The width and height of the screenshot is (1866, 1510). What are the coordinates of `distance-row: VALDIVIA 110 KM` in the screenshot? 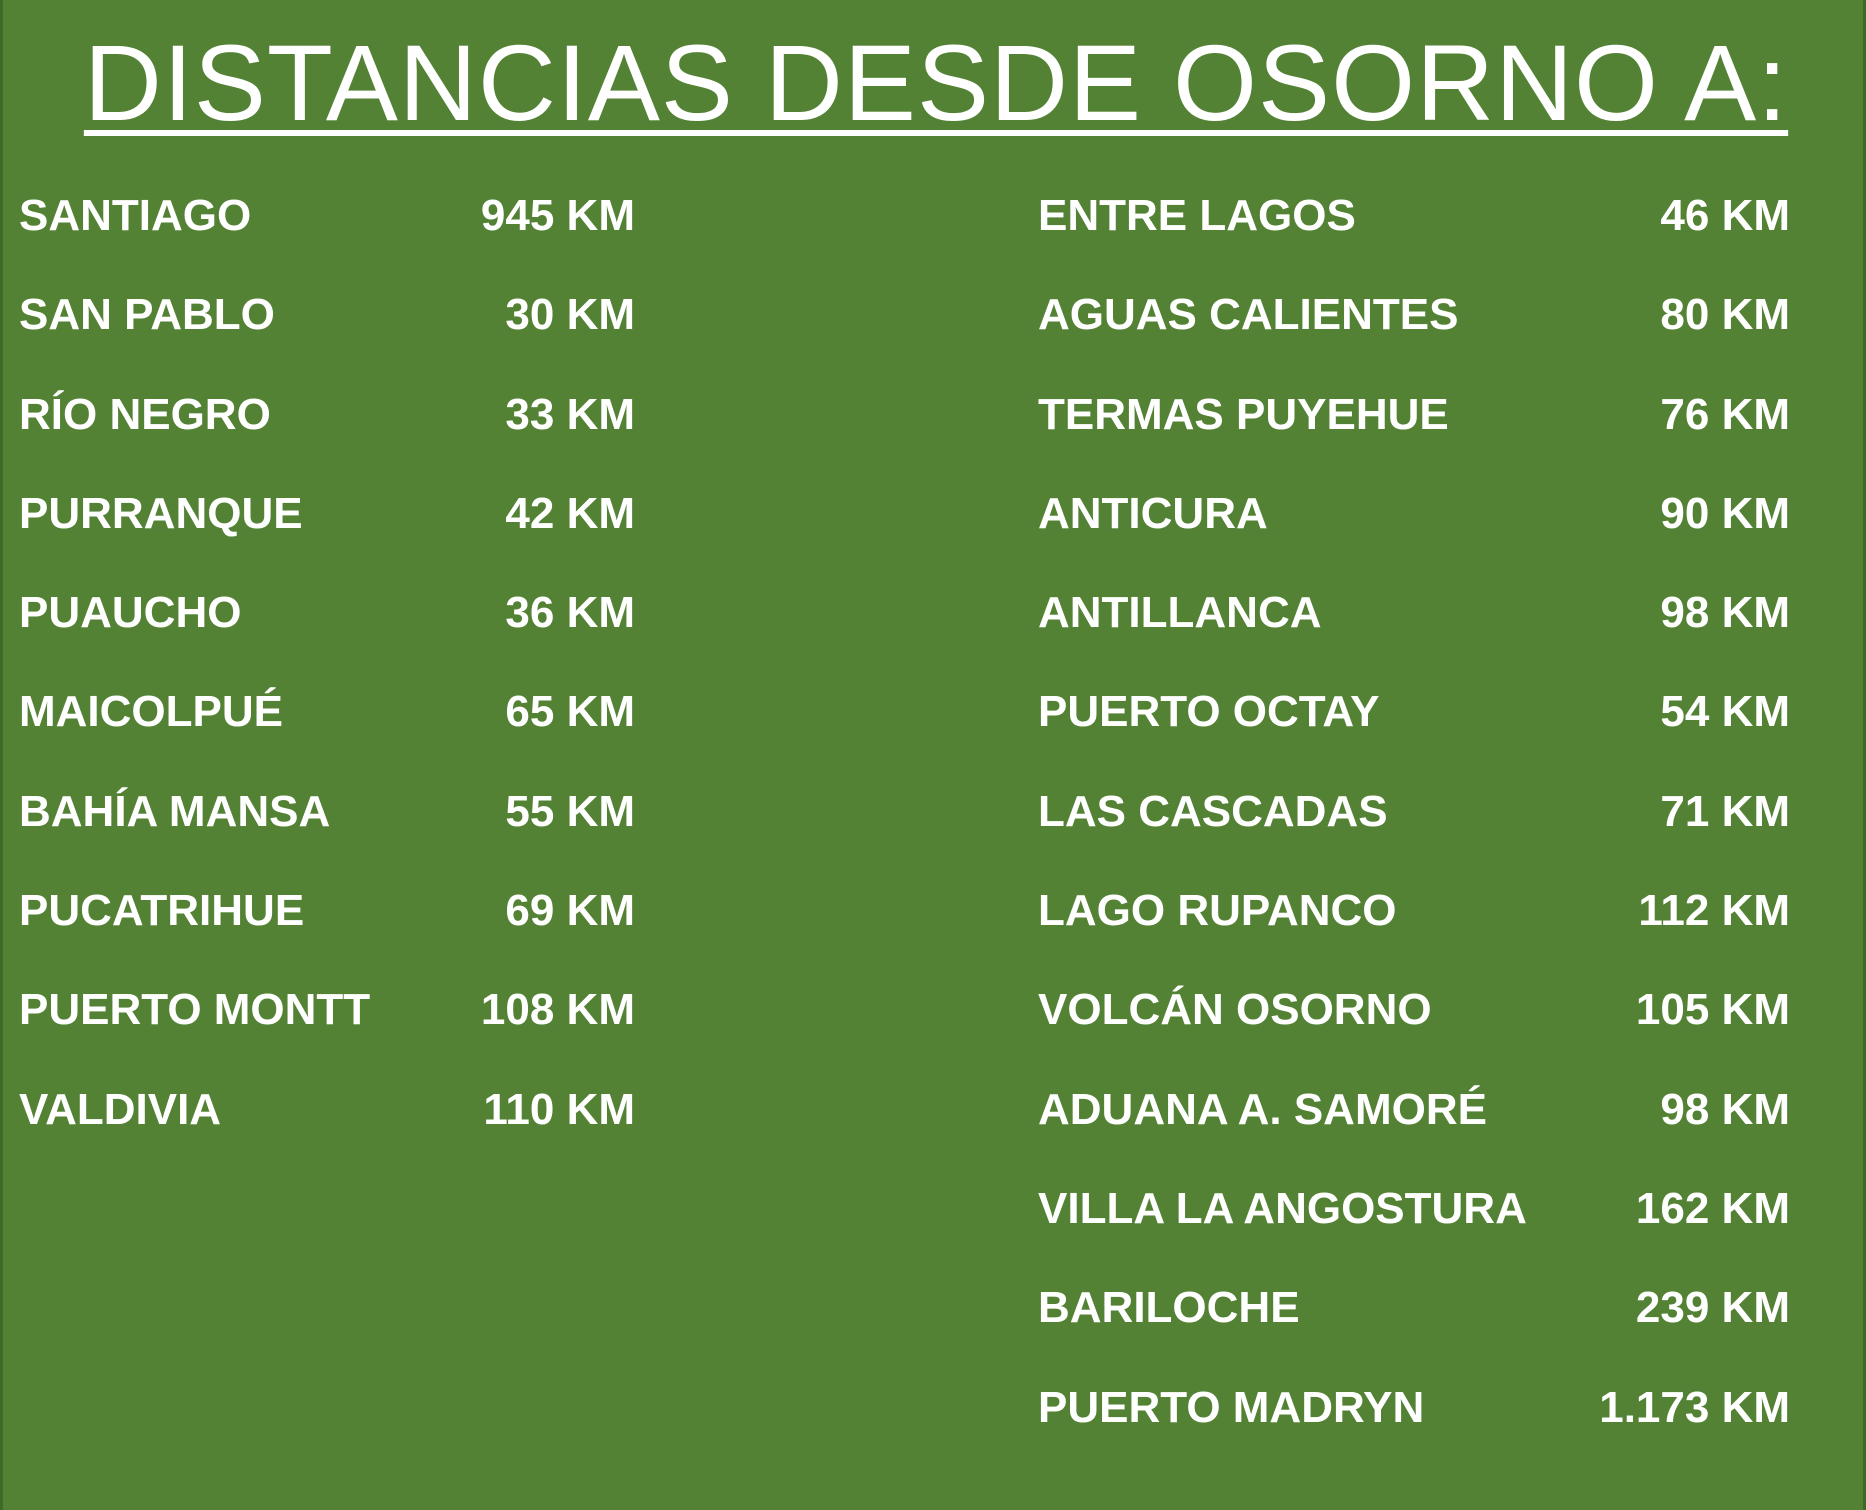 It's located at (339, 1123).